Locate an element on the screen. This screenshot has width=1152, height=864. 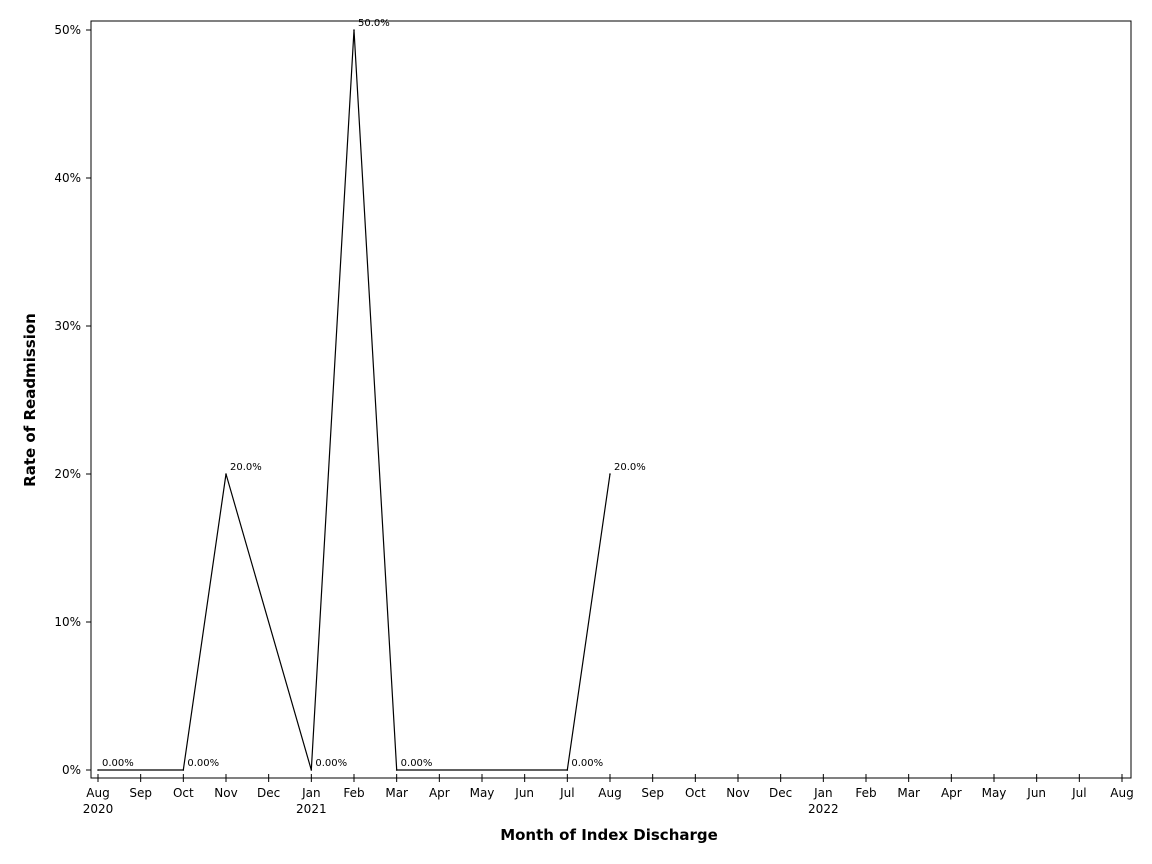
y-tick-label: 10% is located at coordinates (67, 622).